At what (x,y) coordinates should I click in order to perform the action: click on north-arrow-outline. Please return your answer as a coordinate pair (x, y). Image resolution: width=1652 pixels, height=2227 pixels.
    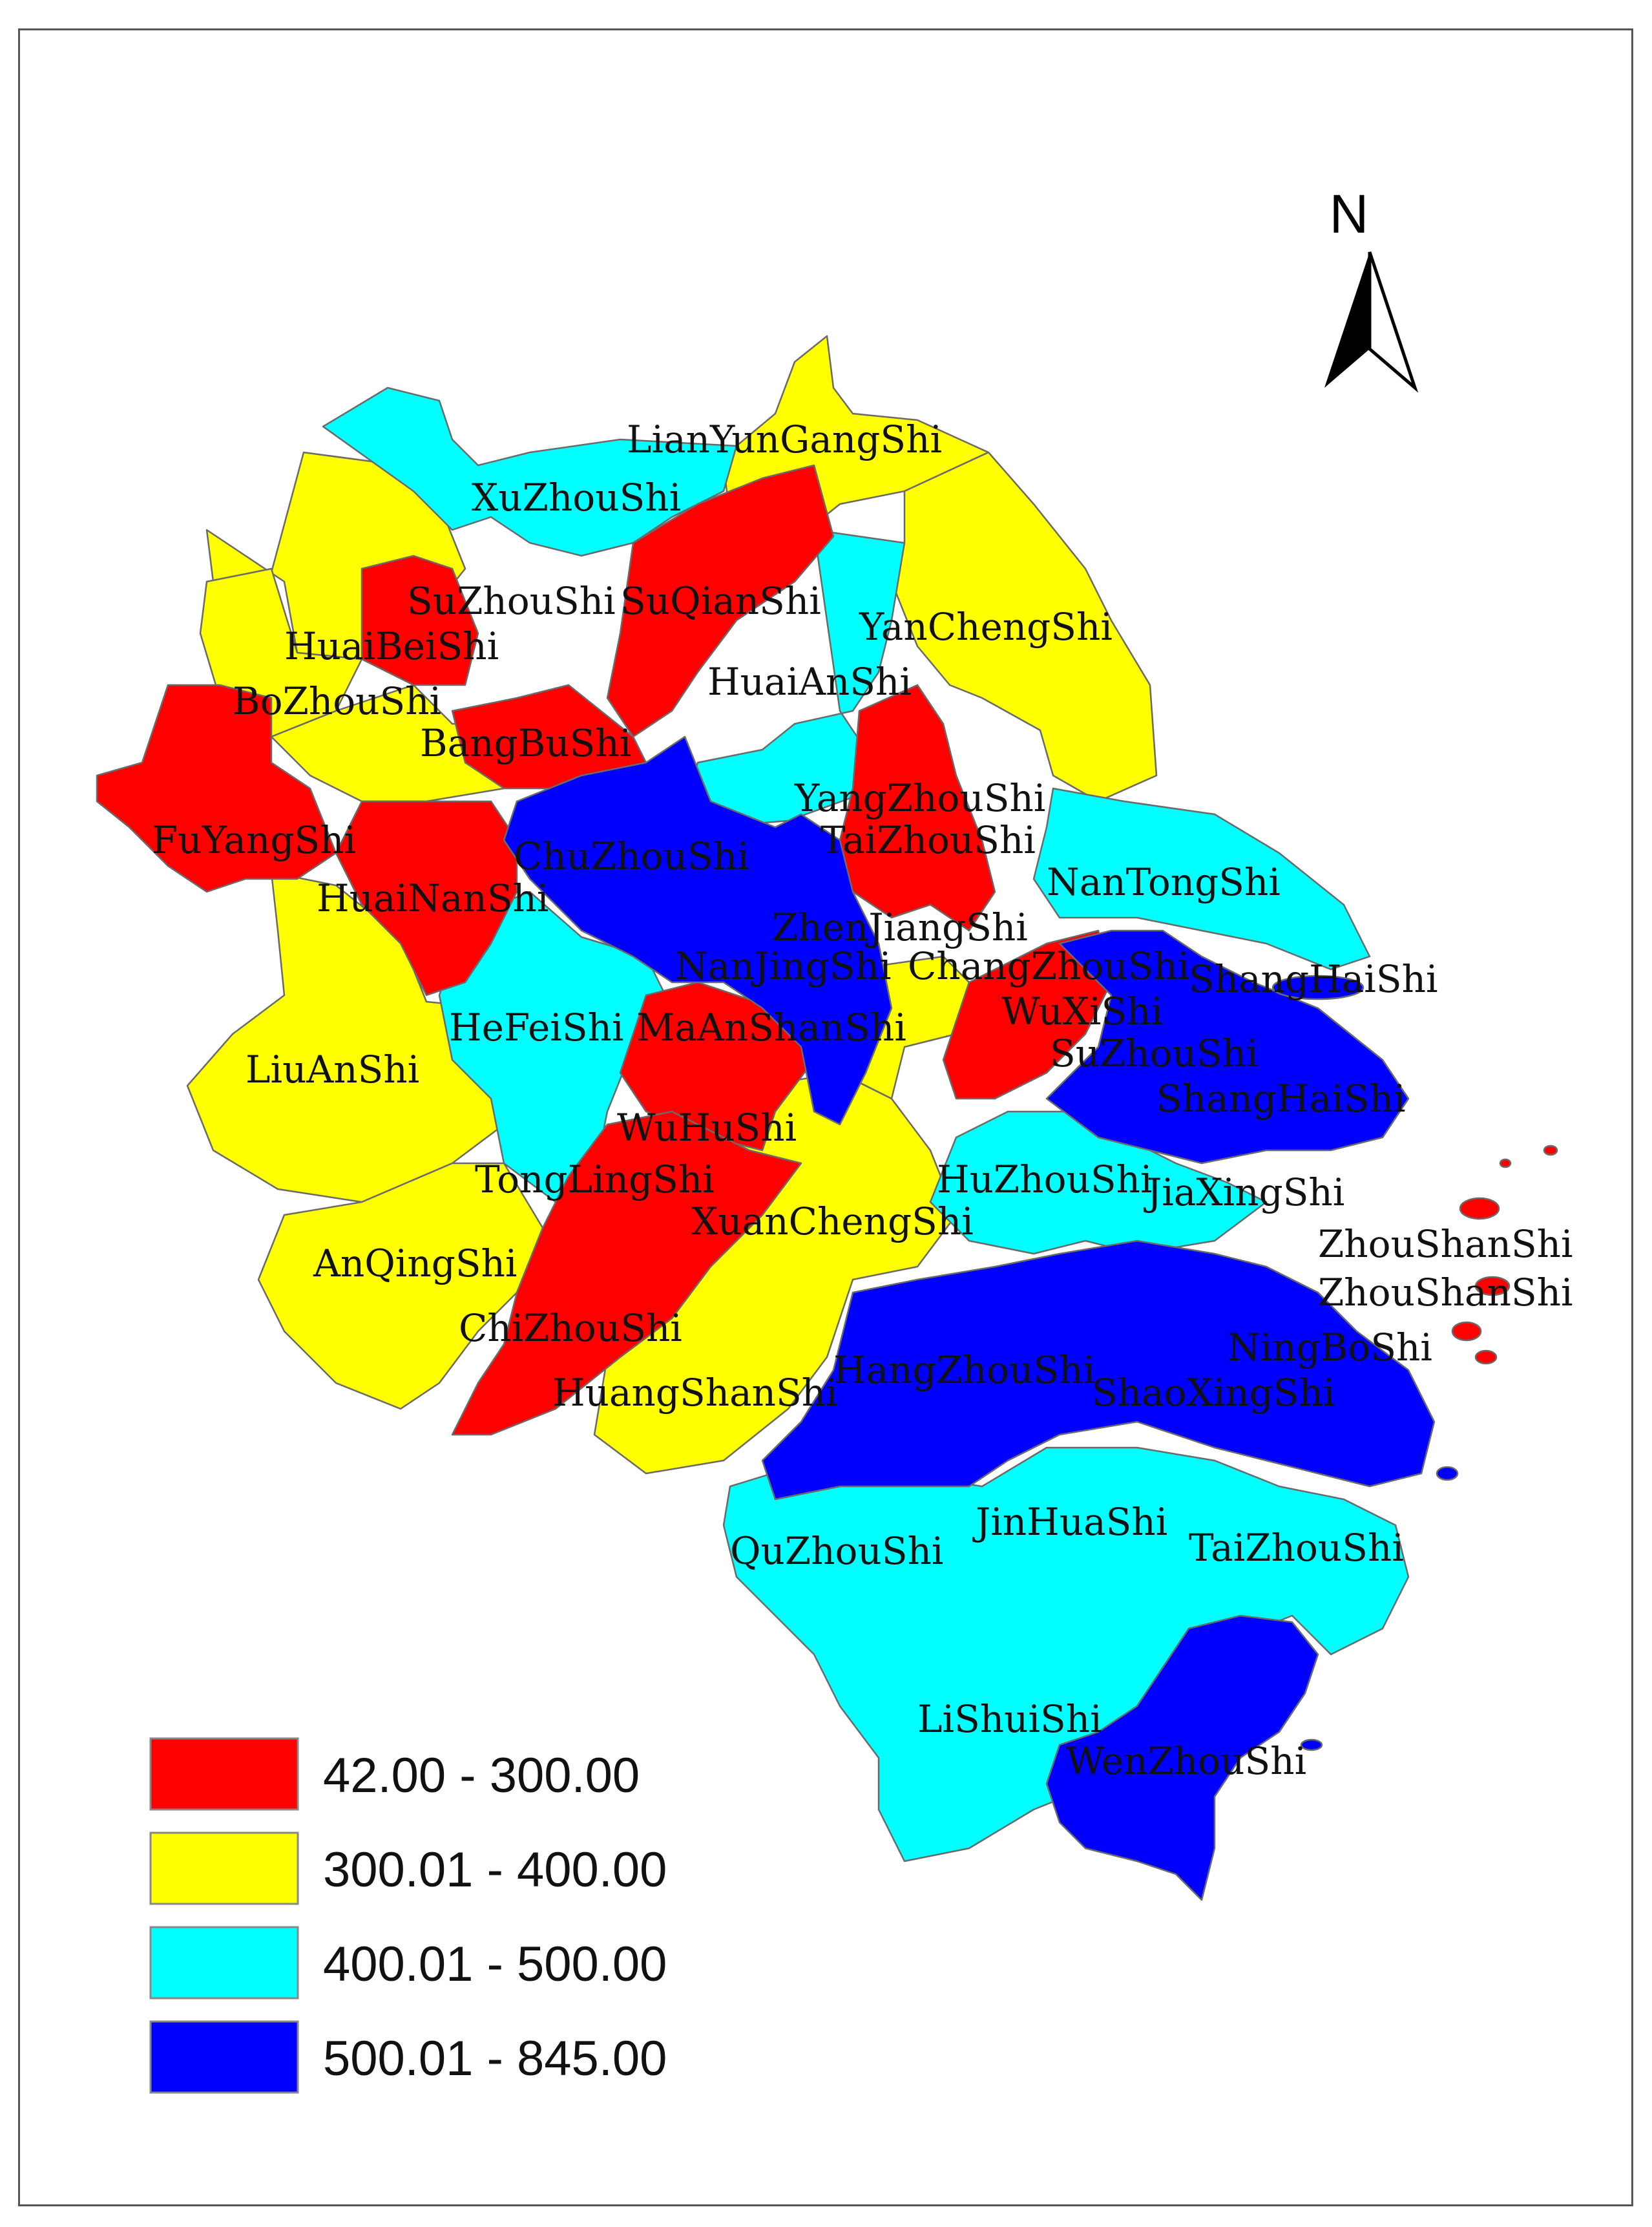
    Looking at the image, I should click on (1394, 322).